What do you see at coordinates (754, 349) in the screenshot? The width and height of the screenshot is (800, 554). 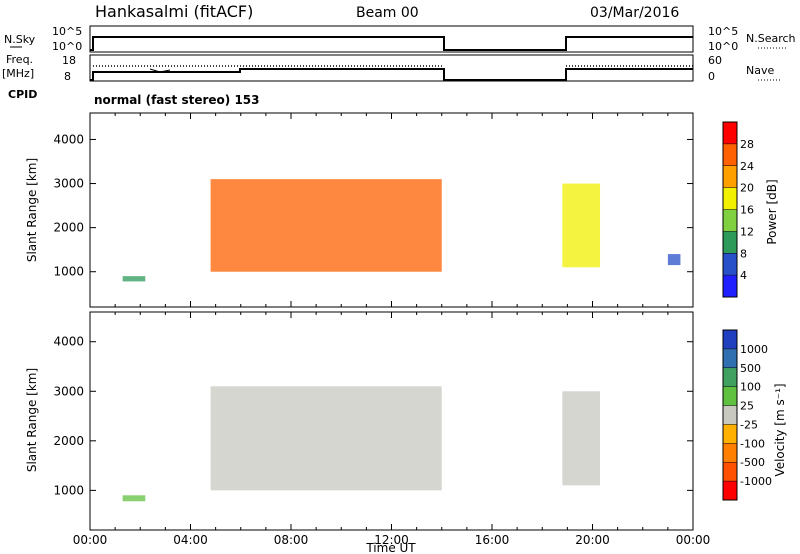 I see `colorbar-tick-label: 1000` at bounding box center [754, 349].